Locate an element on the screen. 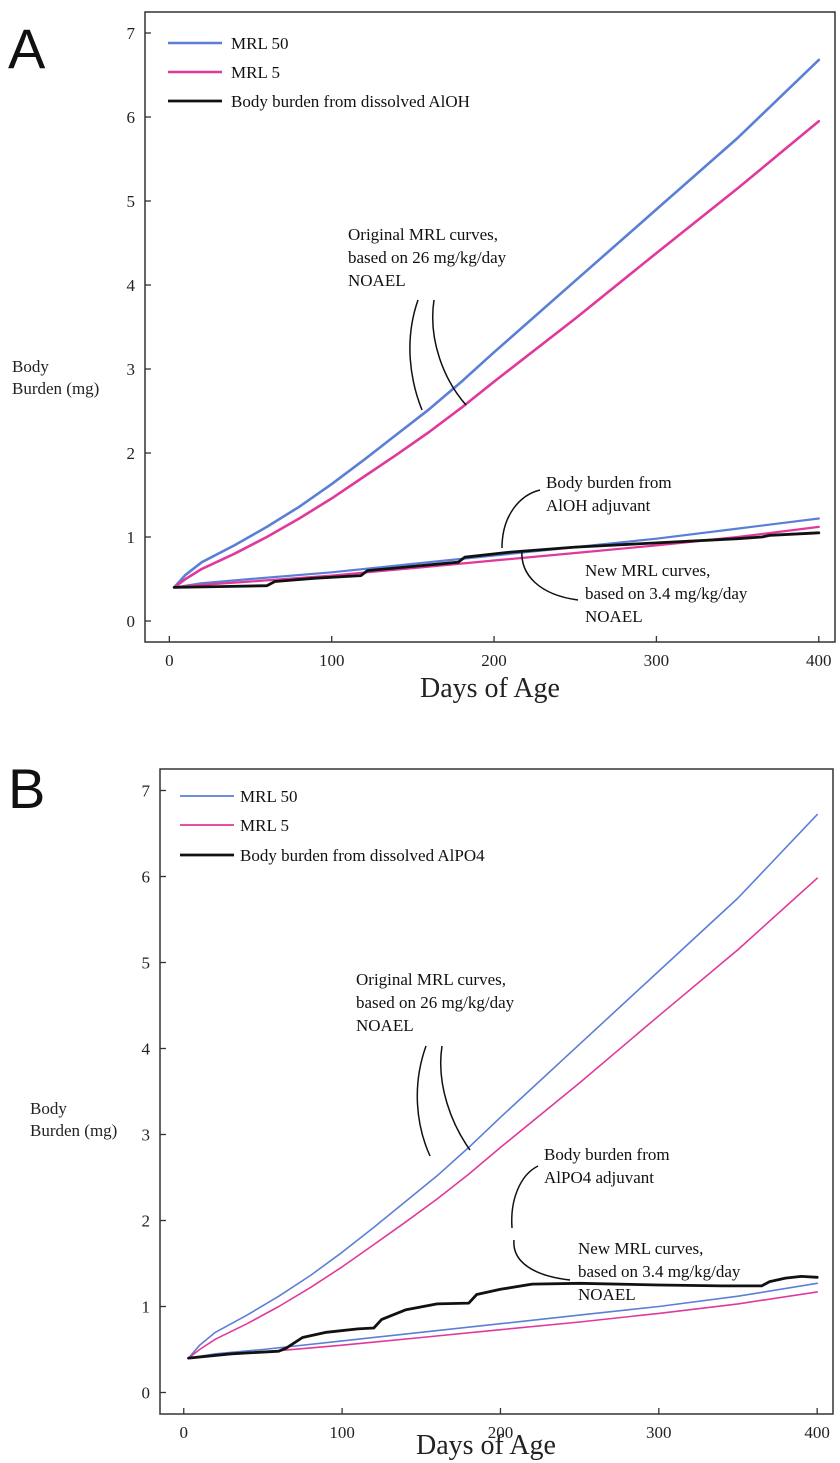 This screenshot has width=840, height=1463. annotation-text: AlOH adjuvant is located at coordinates (598, 505).